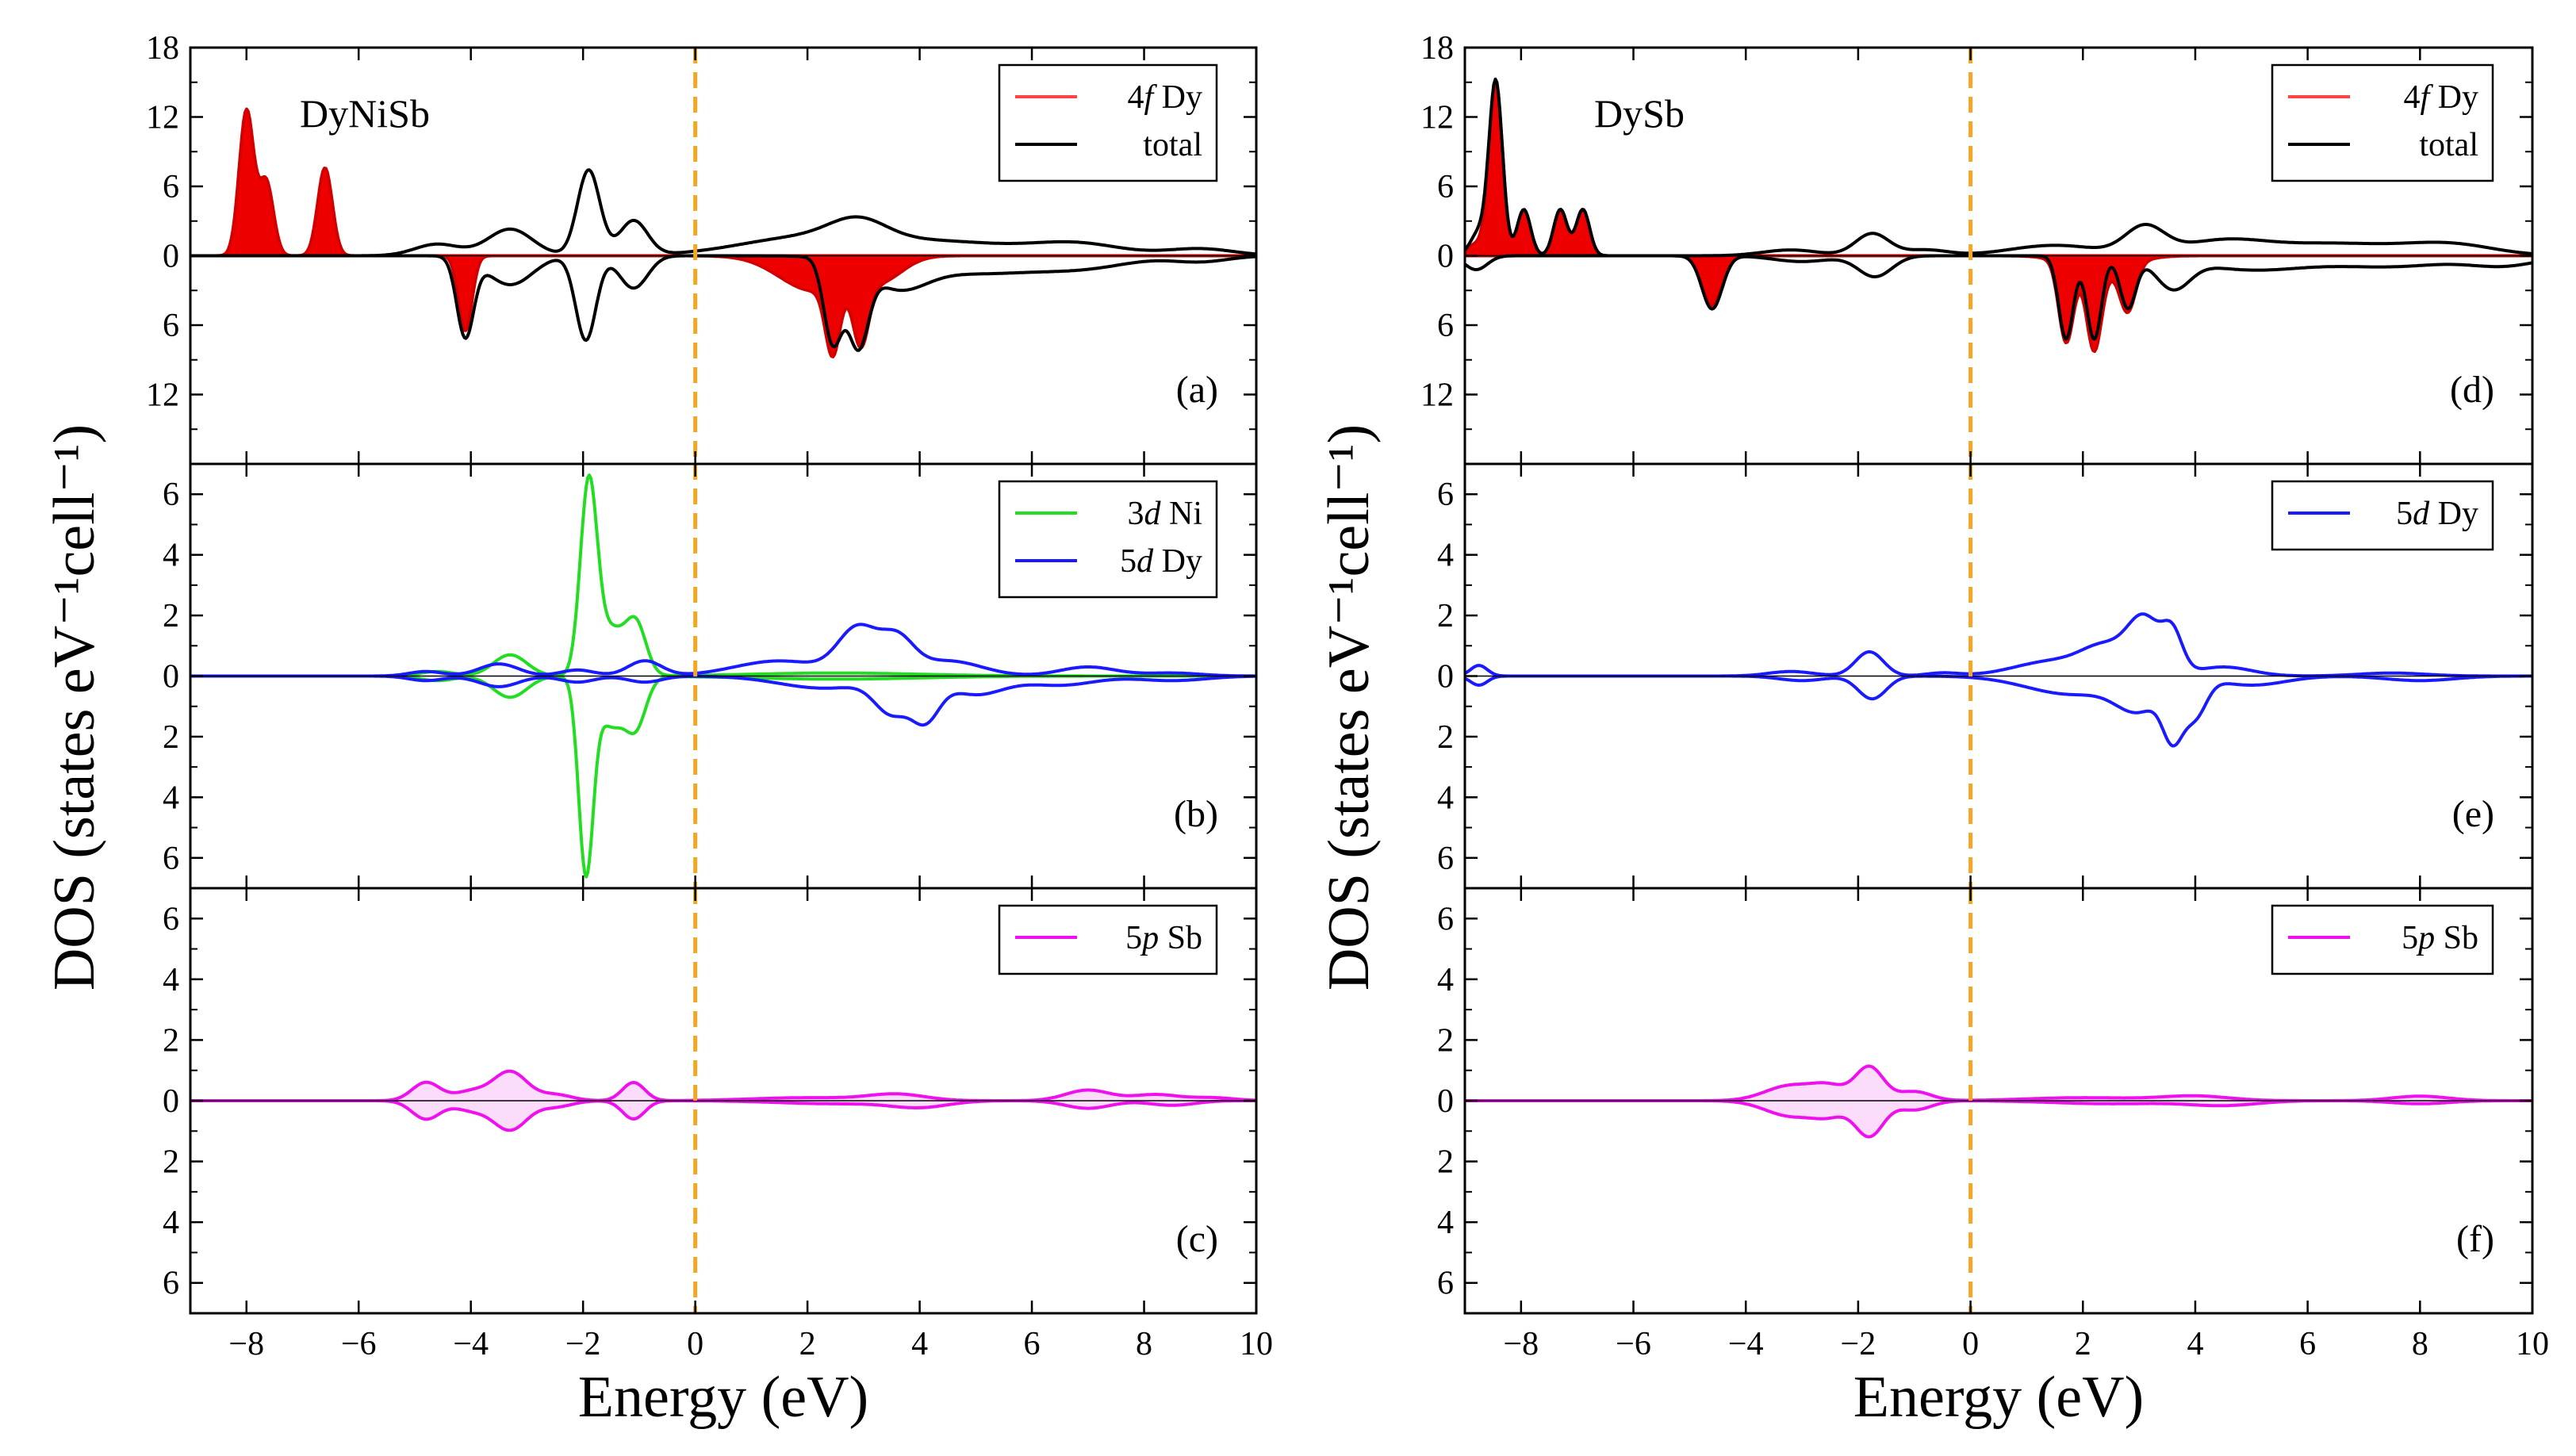  I want to click on ytick-label-f: 0, so click(1446, 1101).